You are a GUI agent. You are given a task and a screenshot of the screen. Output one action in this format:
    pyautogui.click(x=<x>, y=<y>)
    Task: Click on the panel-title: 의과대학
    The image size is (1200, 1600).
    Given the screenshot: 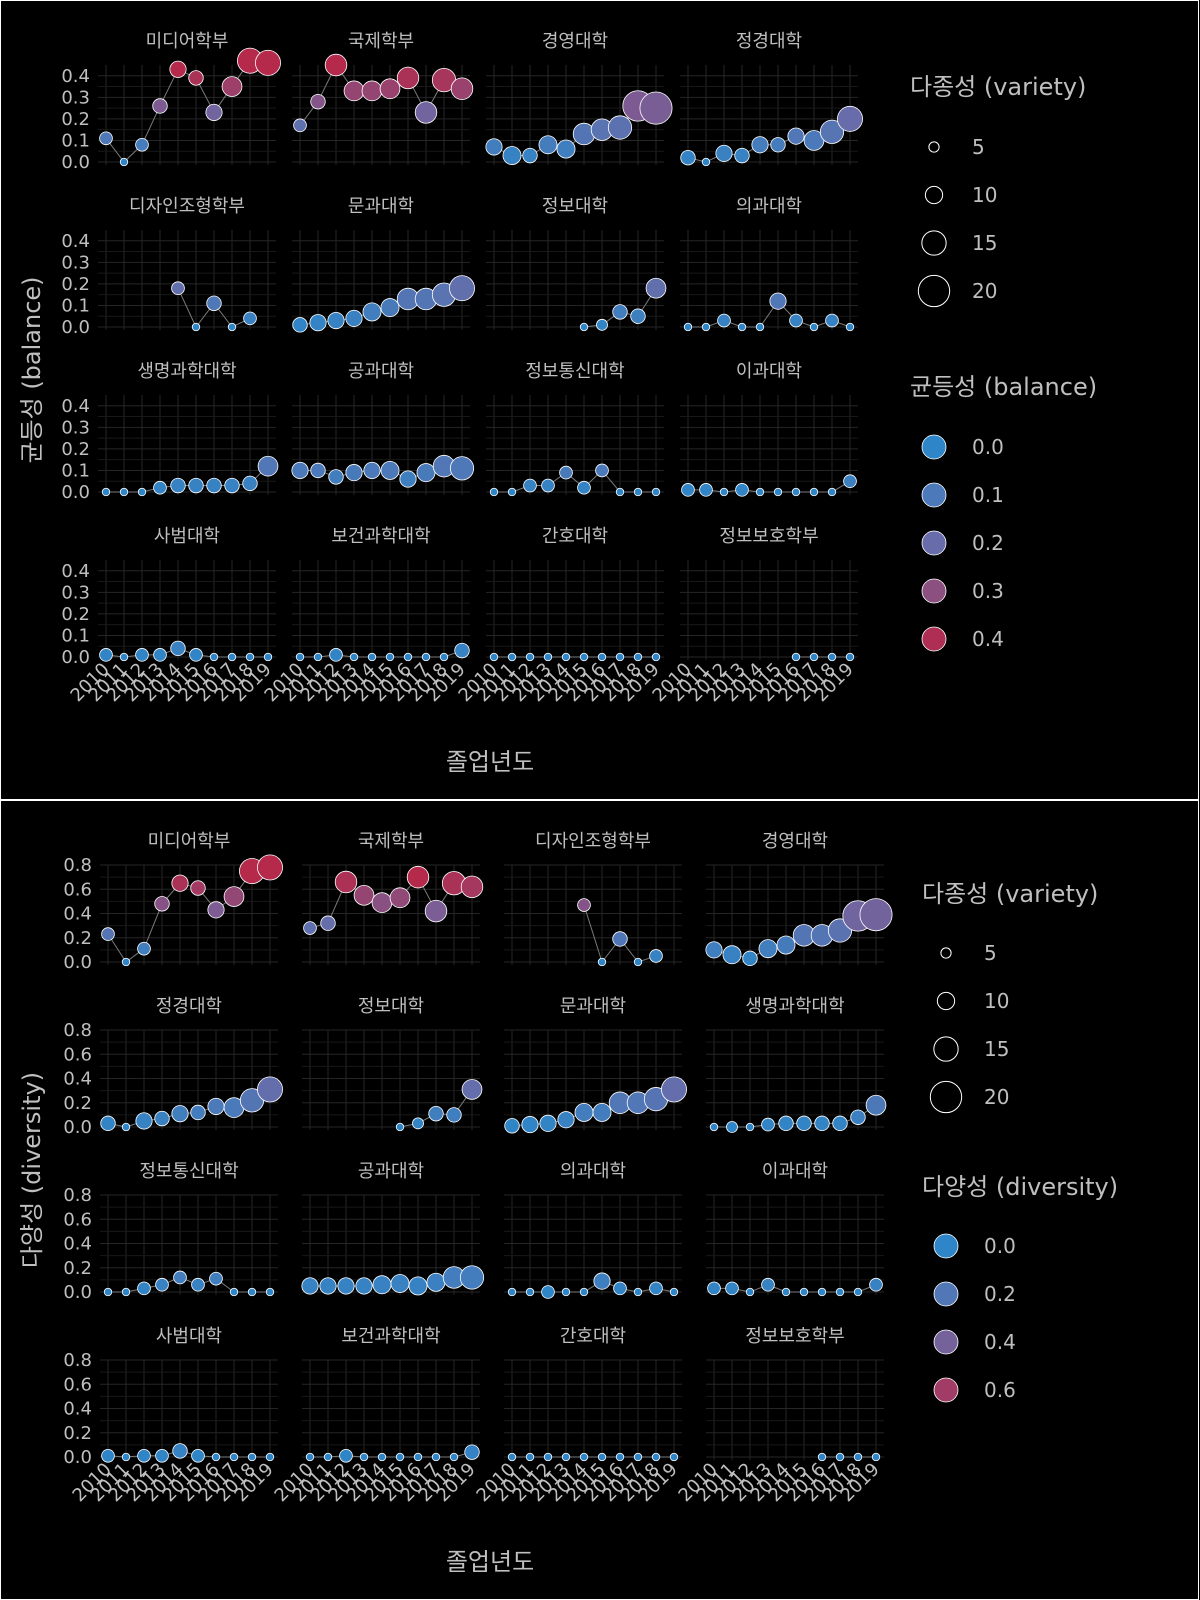 What is the action you would take?
    pyautogui.click(x=769, y=206)
    